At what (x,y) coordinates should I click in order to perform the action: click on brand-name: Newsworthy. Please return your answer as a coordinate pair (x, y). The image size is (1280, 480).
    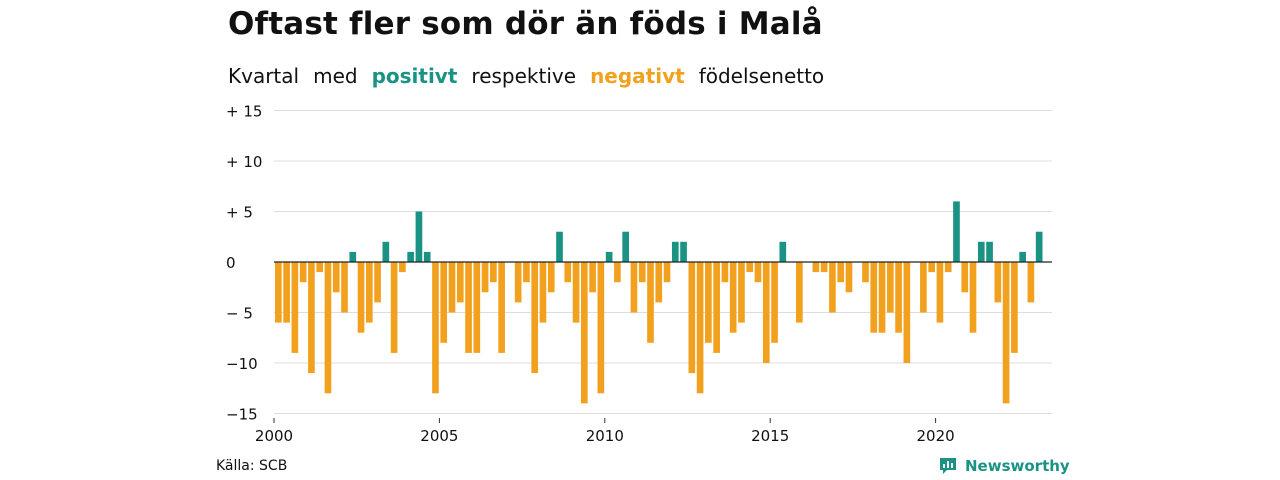
    Looking at the image, I should click on (1017, 466).